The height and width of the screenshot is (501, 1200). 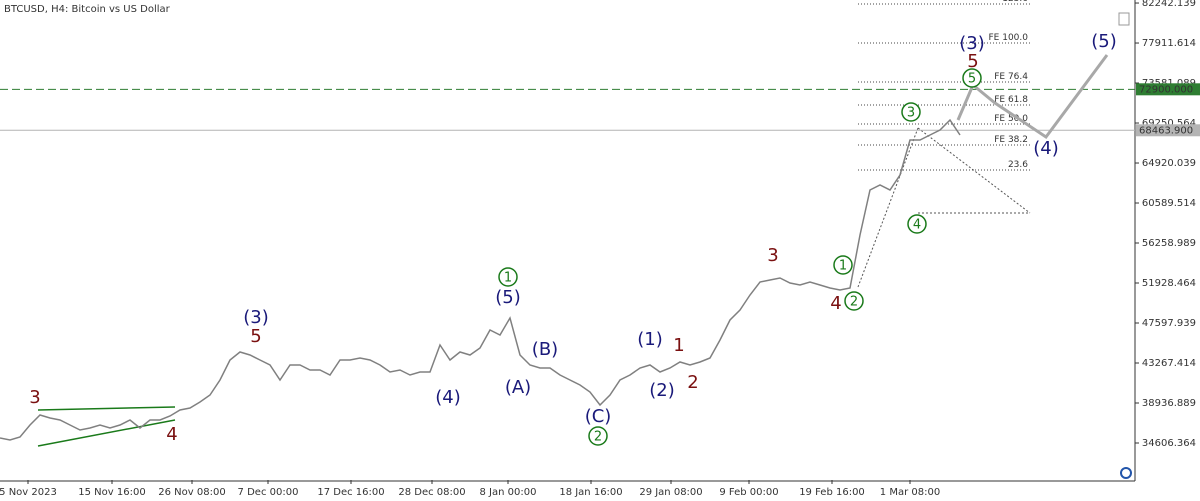 What do you see at coordinates (910, 492) in the screenshot?
I see `x-tick-label: 1 Mar 08:00` at bounding box center [910, 492].